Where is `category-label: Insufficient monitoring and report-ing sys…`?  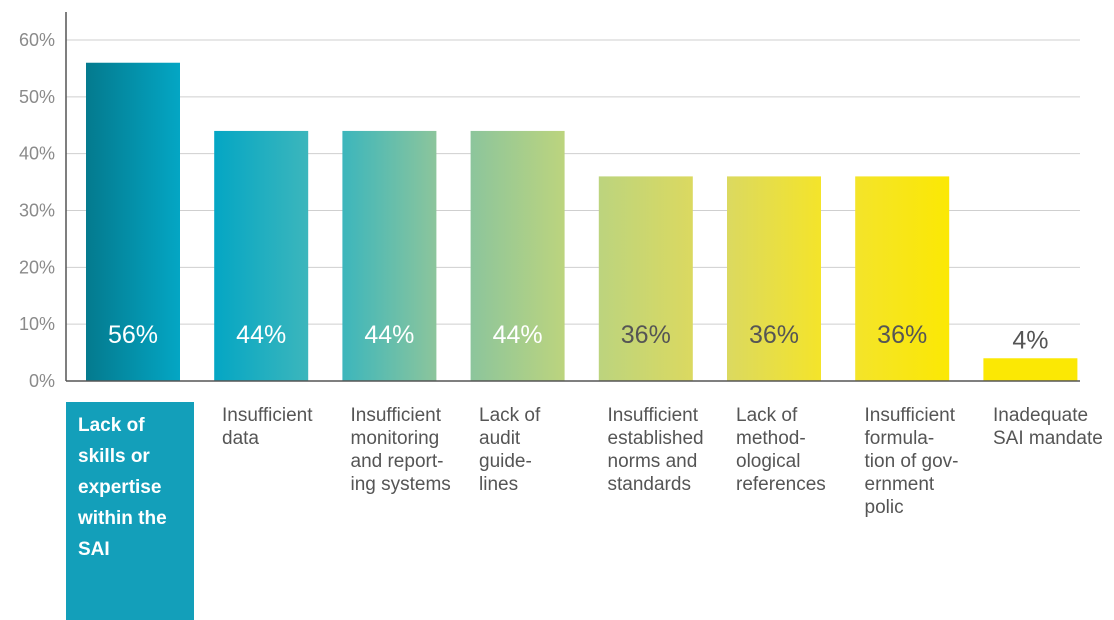
category-label: Insufficient monitoring and report-ing sys… is located at coordinates (401, 450).